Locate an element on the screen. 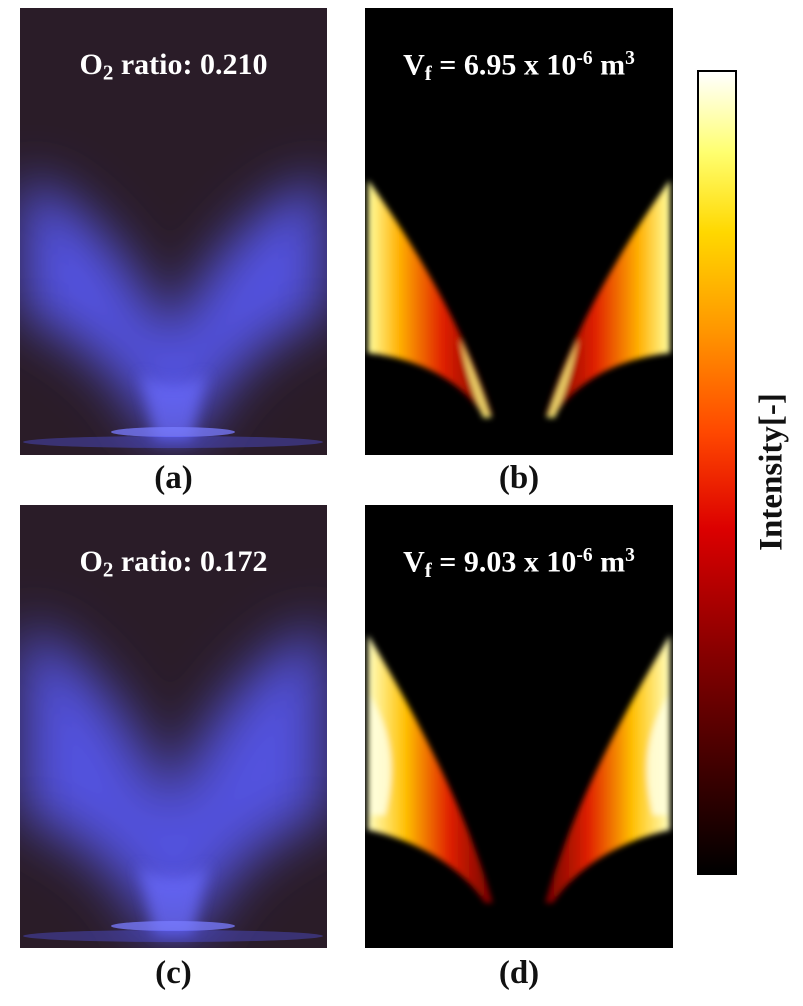 The image size is (803, 1006). panel-b-title: Vf = 6.95 x 10-6 m3 is located at coordinates (519, 66).